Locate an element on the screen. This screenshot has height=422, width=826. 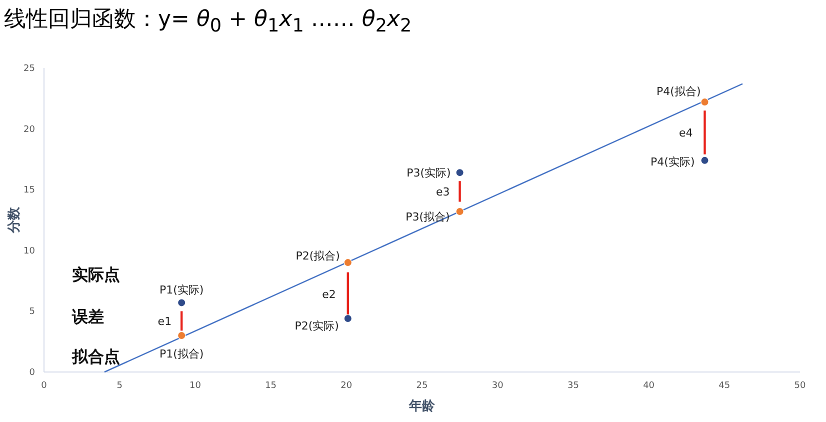
y-tick-label: 25 is located at coordinates (29, 69).